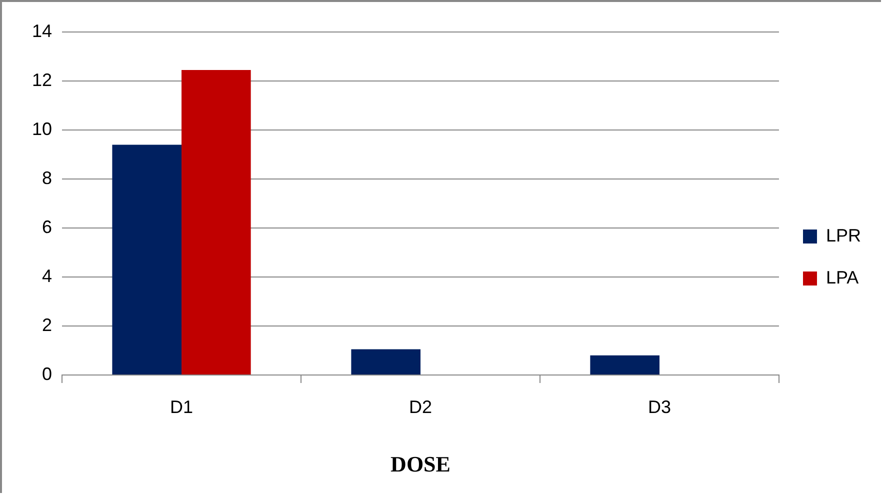 This screenshot has height=495, width=883. What do you see at coordinates (420, 463) in the screenshot?
I see `x-axis-title: DOSE` at bounding box center [420, 463].